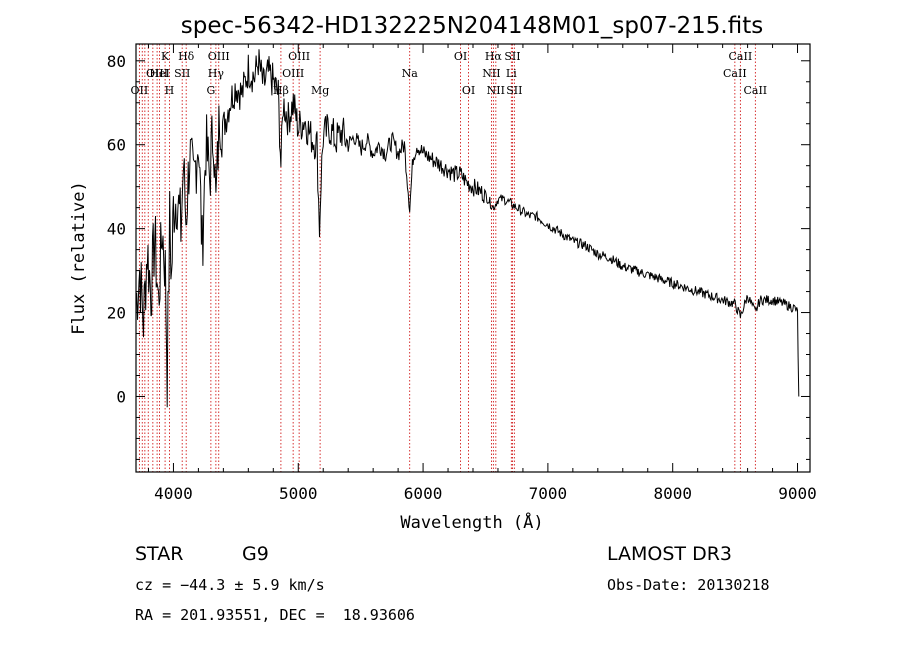 The image size is (900, 649). Describe the element at coordinates (140, 90) in the screenshot. I see `line-label: OII` at that location.